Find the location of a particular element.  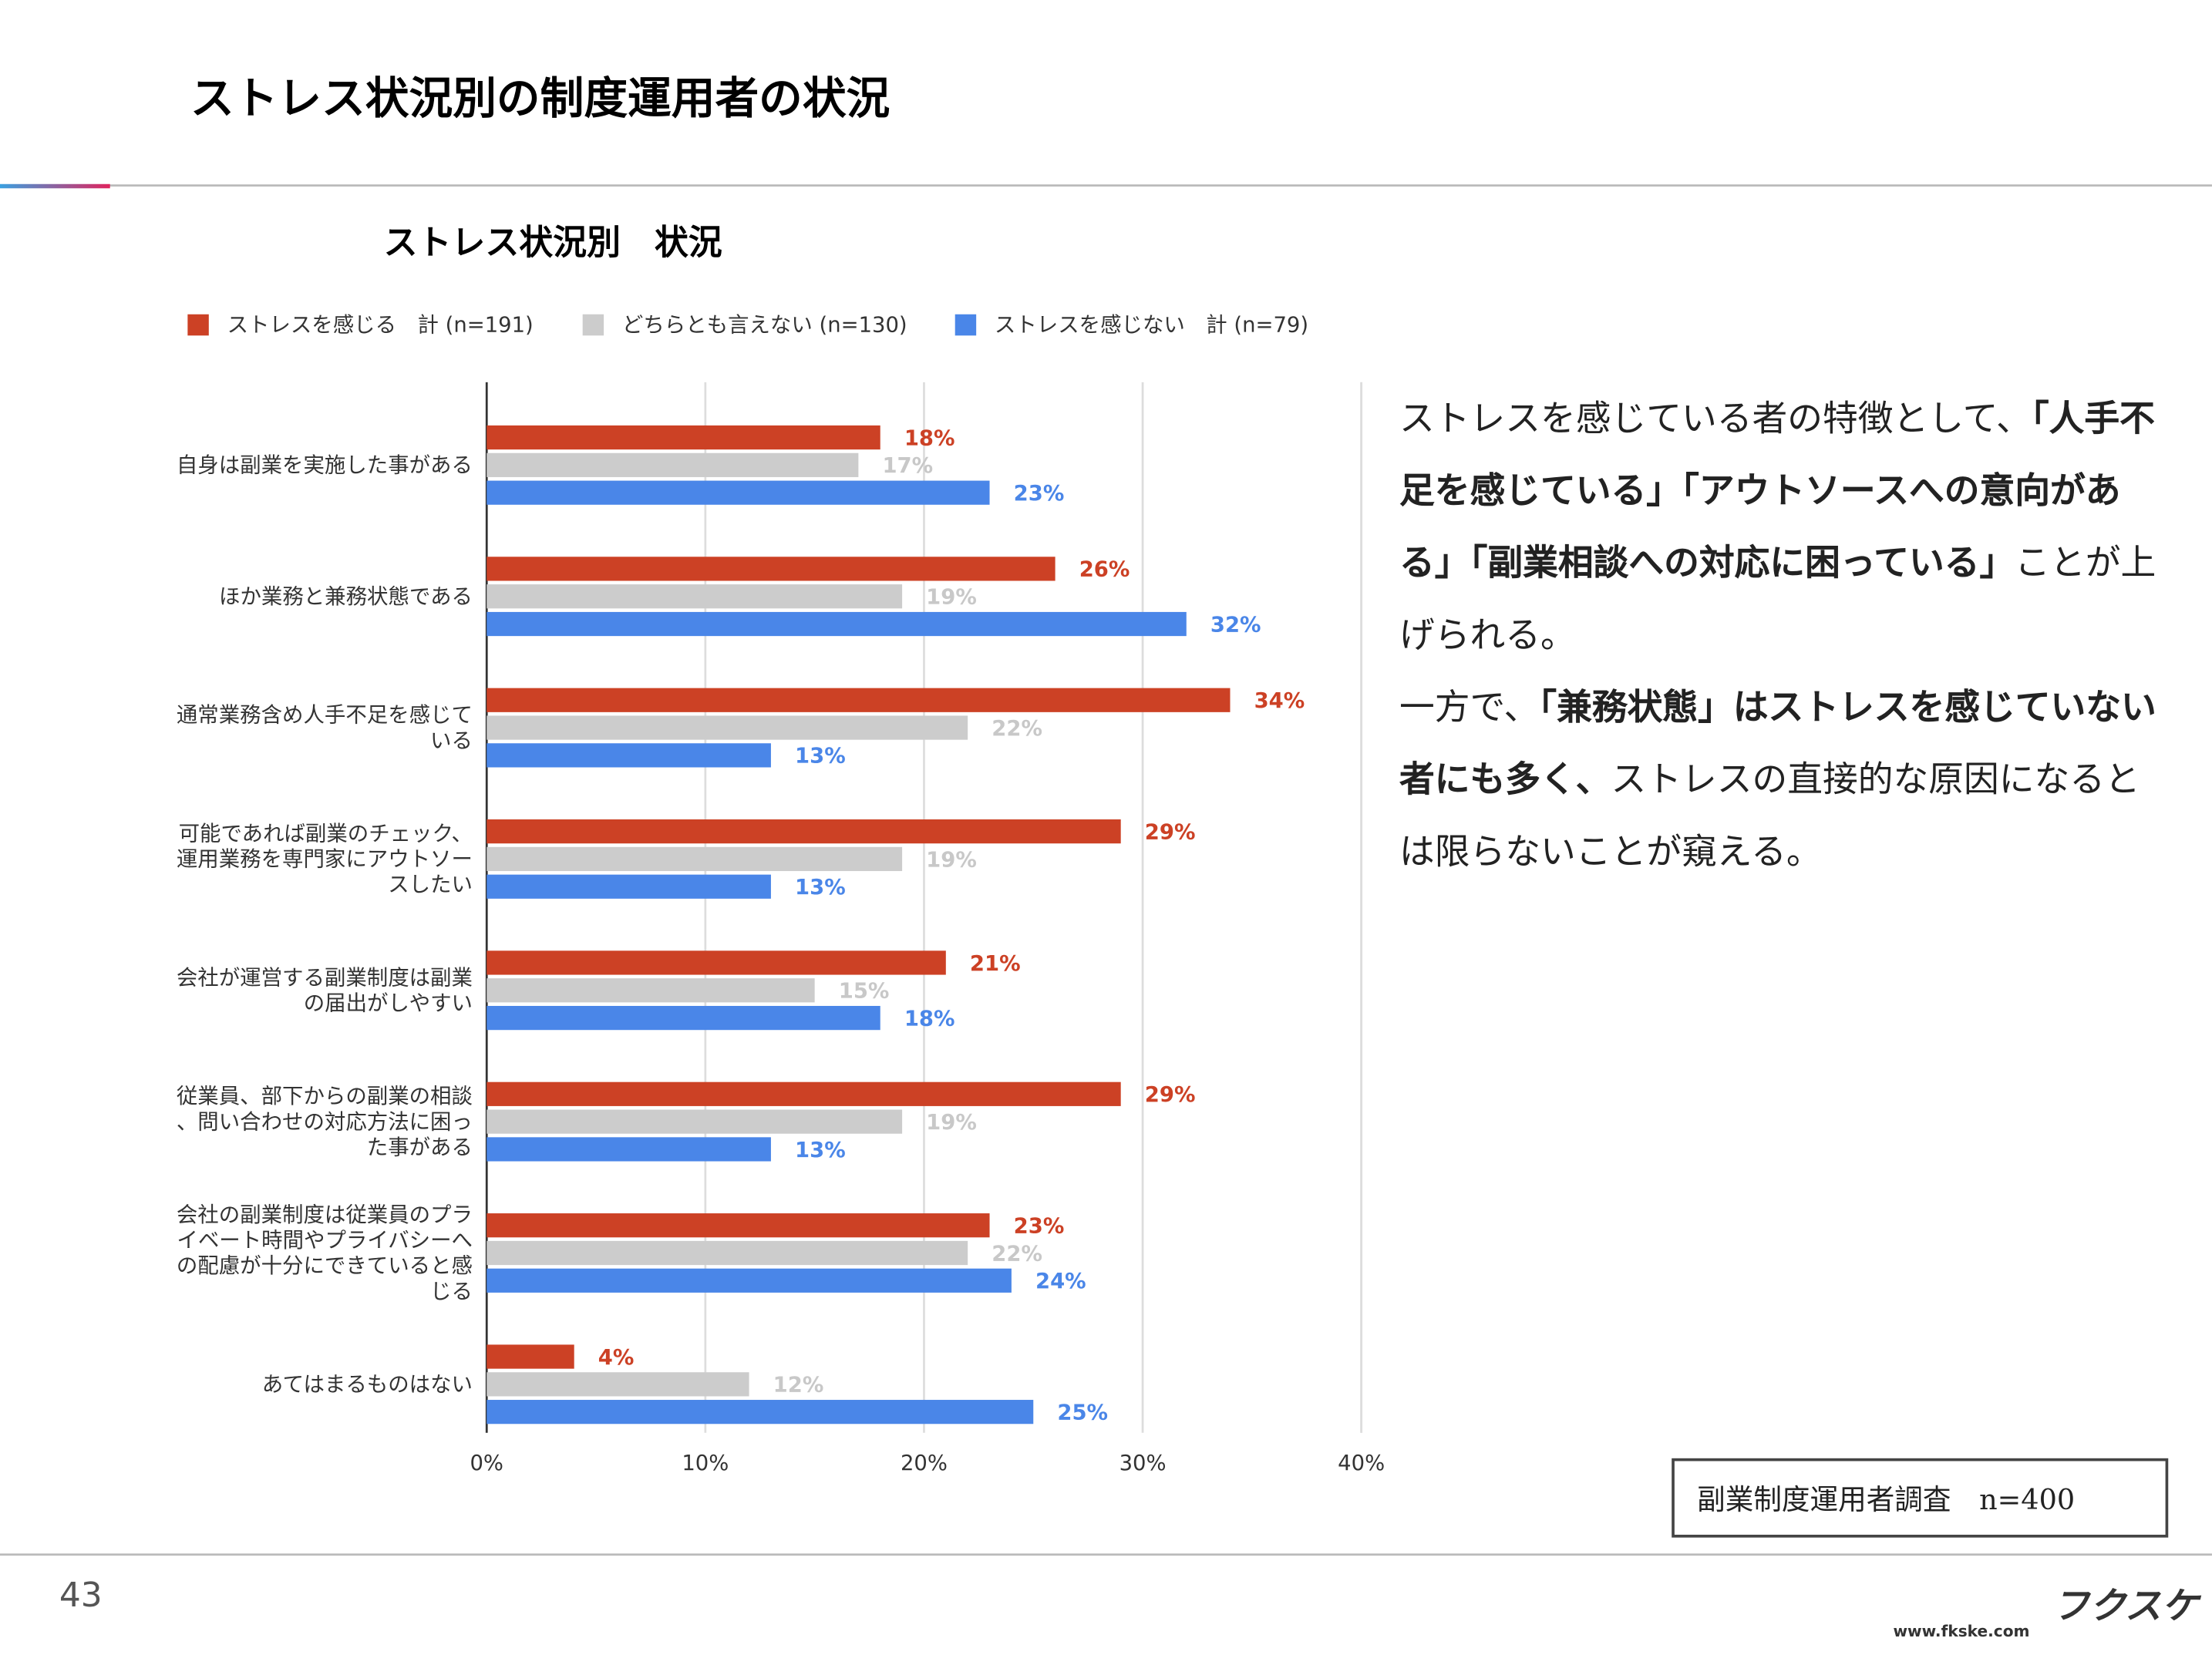

value-label: 15% is located at coordinates (864, 992).